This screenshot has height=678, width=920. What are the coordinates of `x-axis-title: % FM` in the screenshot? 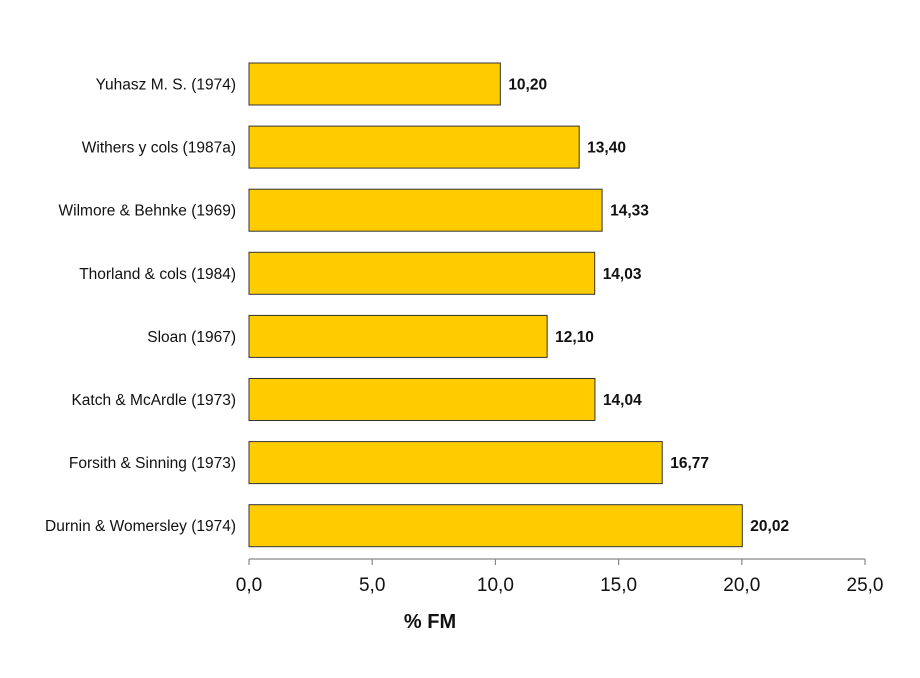 It's located at (430, 622).